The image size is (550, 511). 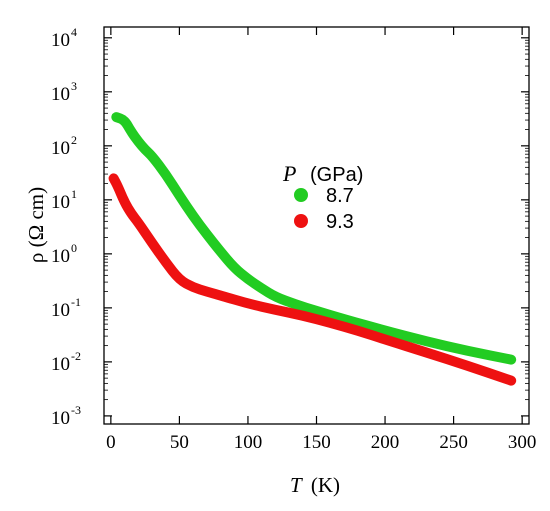 What do you see at coordinates (453, 442) in the screenshot?
I see `x-tick-label: 250` at bounding box center [453, 442].